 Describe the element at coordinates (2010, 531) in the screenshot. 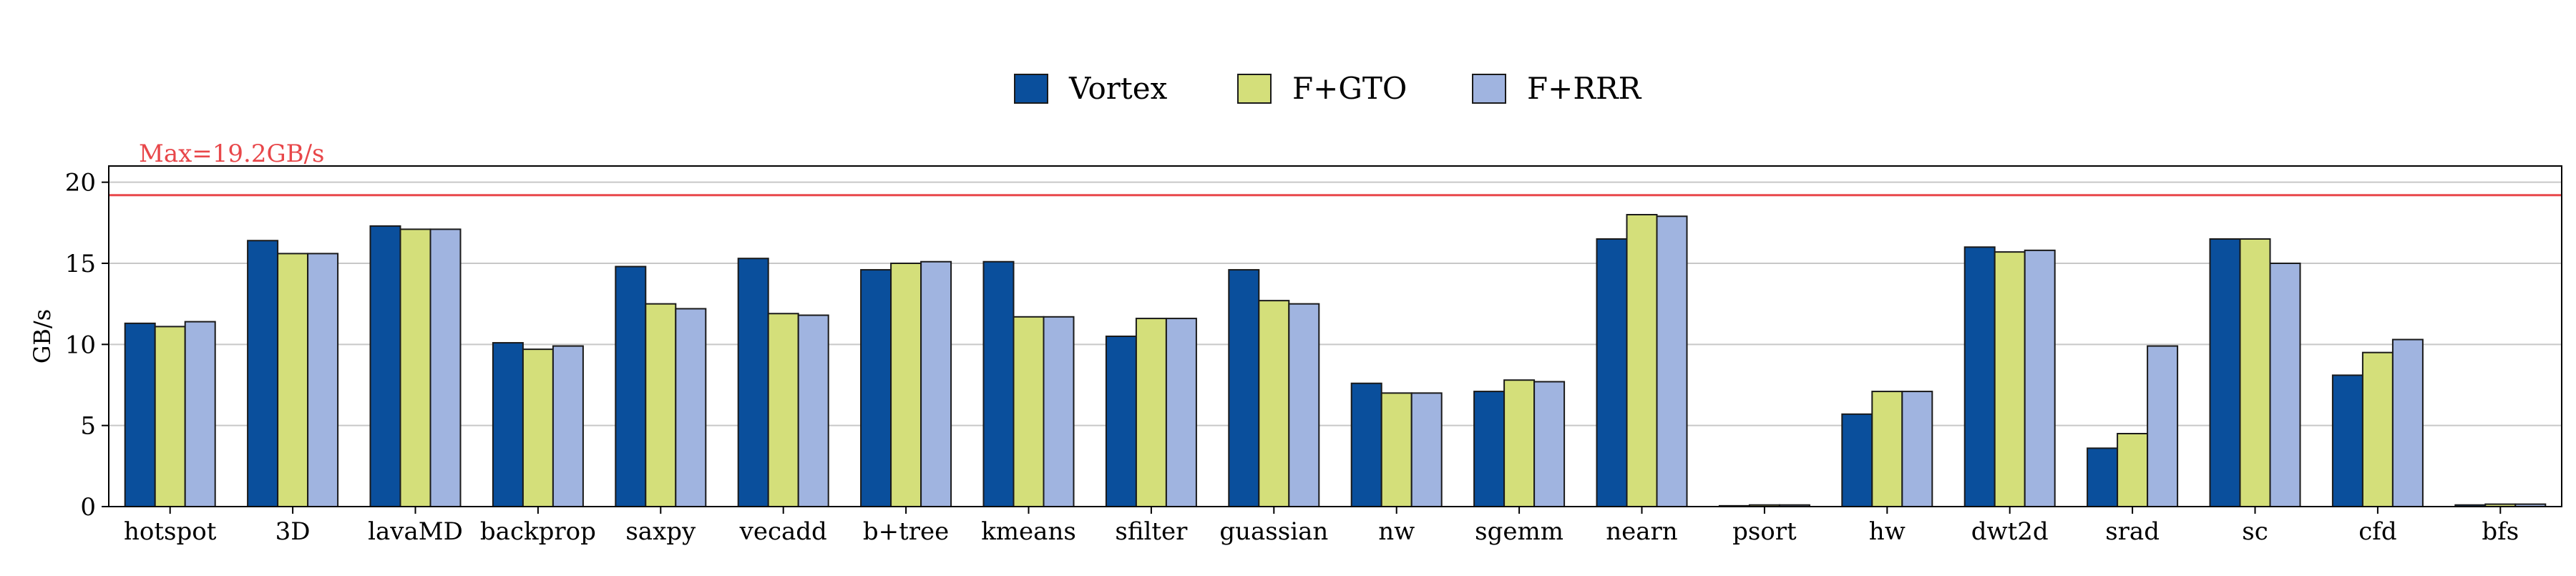

I see `x-tick-label: dwt2d` at that location.